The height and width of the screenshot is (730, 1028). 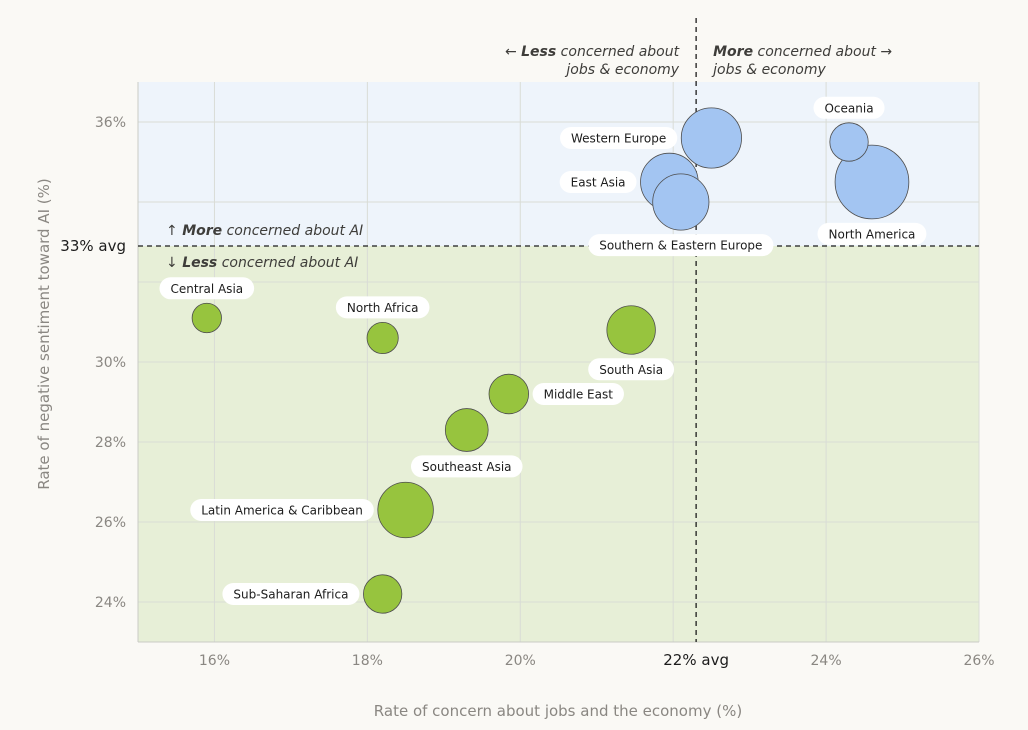 I want to click on x-tick-label: 16%, so click(x=214, y=661).